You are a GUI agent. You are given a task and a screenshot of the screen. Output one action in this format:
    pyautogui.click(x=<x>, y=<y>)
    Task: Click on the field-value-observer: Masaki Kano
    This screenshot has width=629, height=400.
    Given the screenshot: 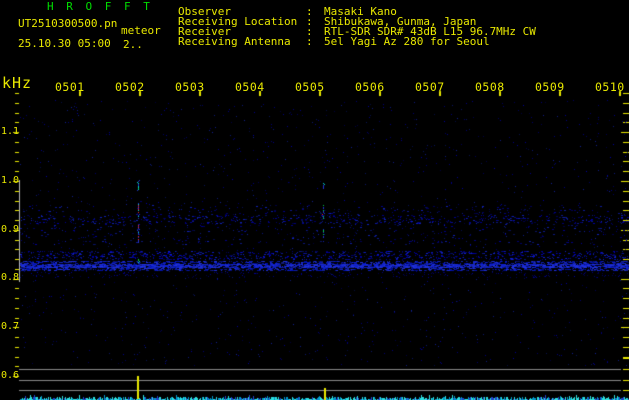 What is the action you would take?
    pyautogui.click(x=360, y=11)
    